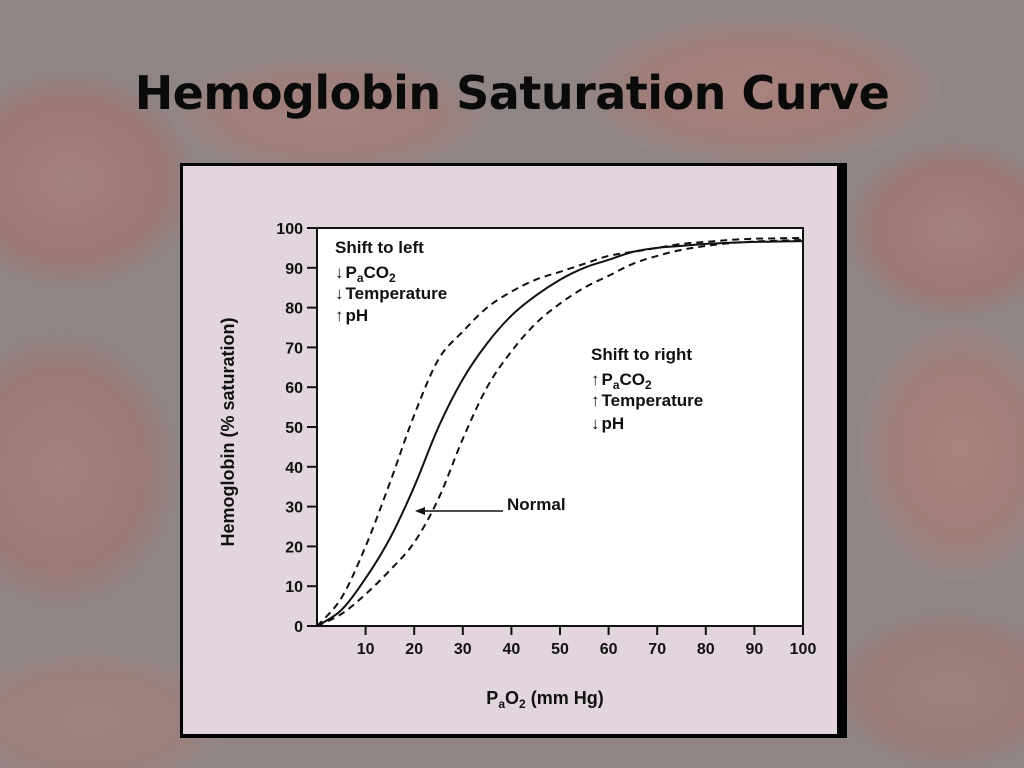 Image resolution: width=1024 pixels, height=768 pixels. I want to click on shift-right-heading: Shift to right, so click(641, 354).